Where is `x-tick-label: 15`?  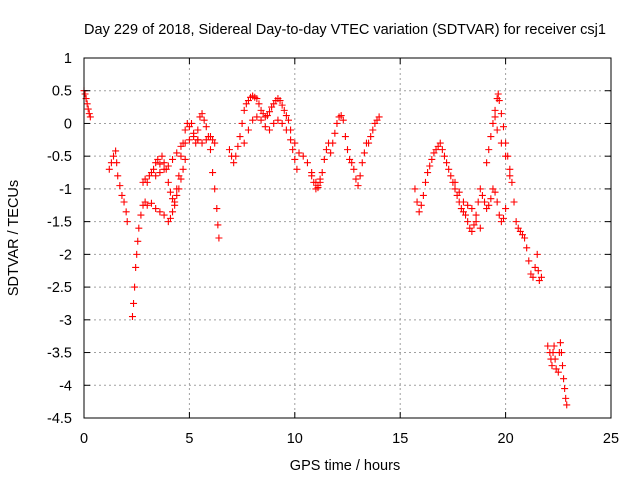
x-tick-label: 15 is located at coordinates (400, 439).